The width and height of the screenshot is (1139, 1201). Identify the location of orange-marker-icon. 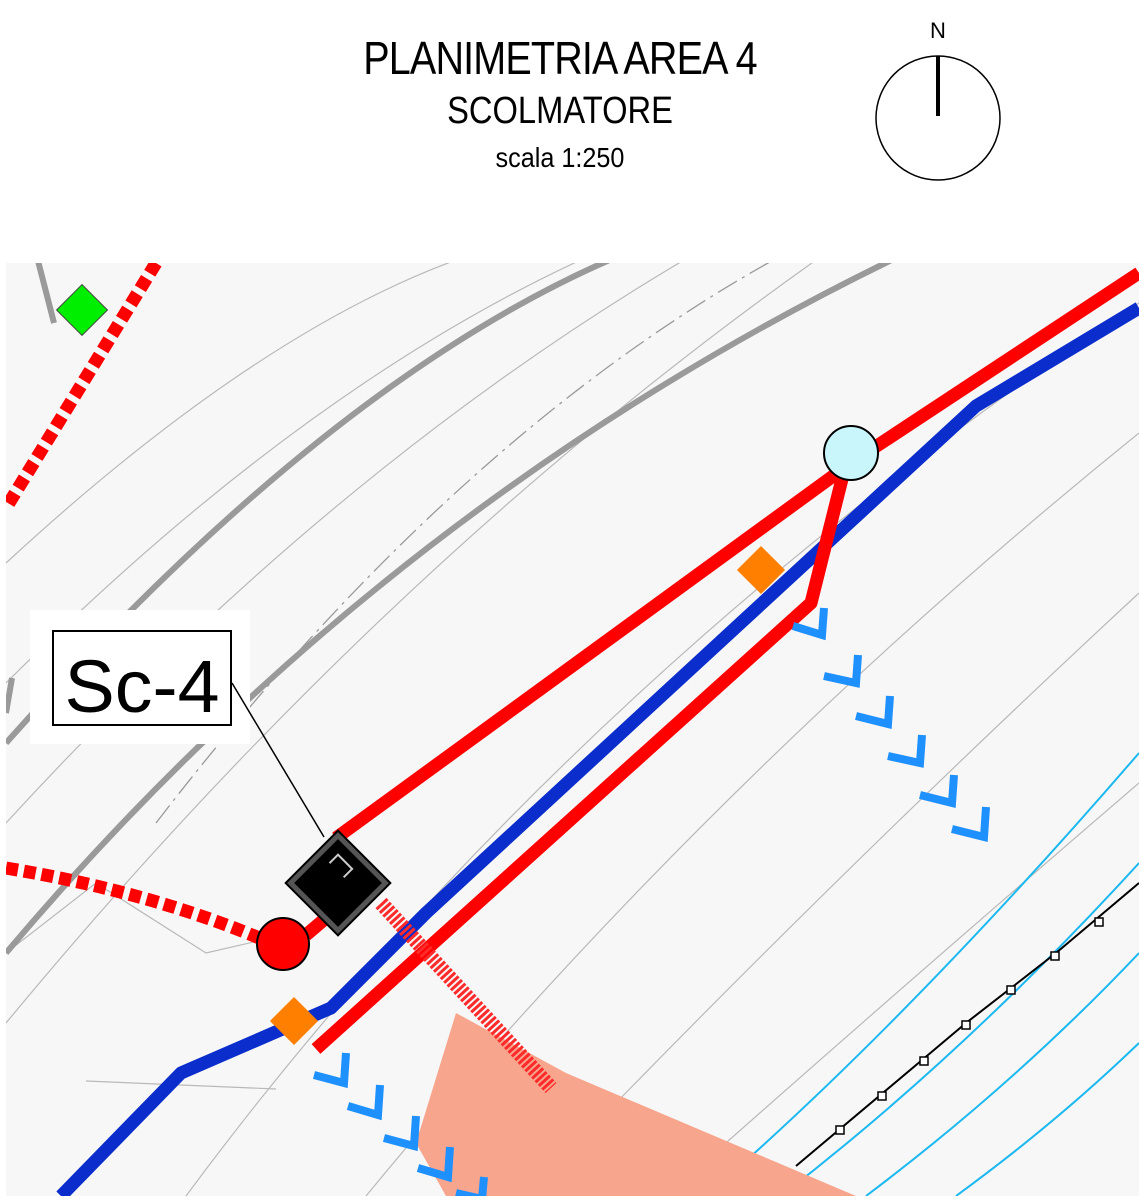
(761, 570).